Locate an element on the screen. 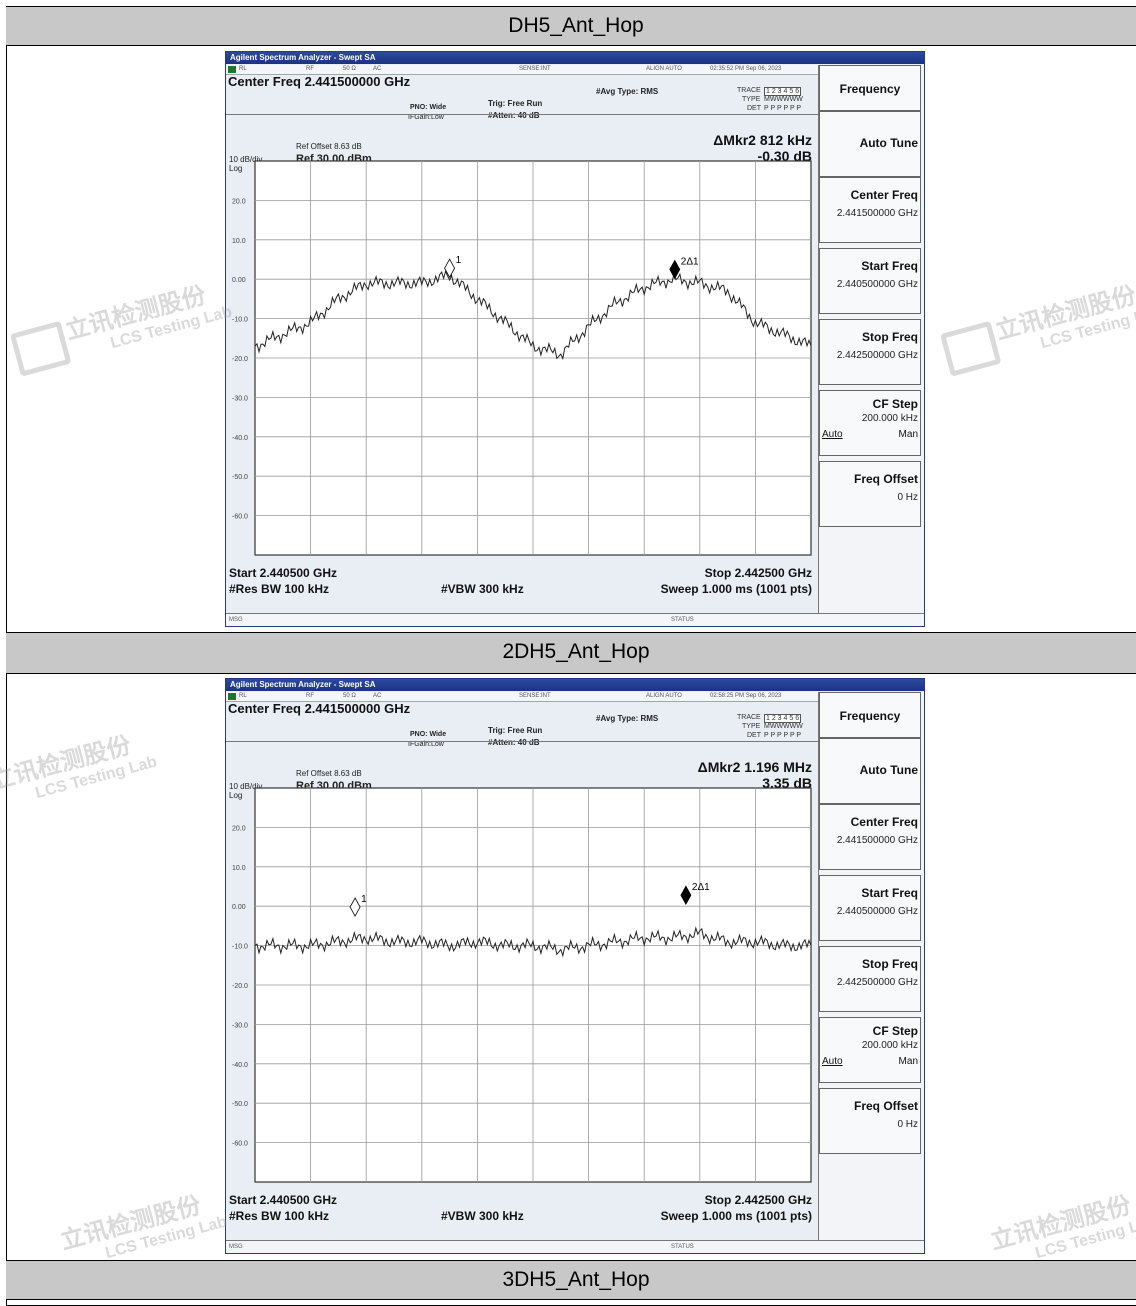  marker-label: 2Δ1 is located at coordinates (690, 261).